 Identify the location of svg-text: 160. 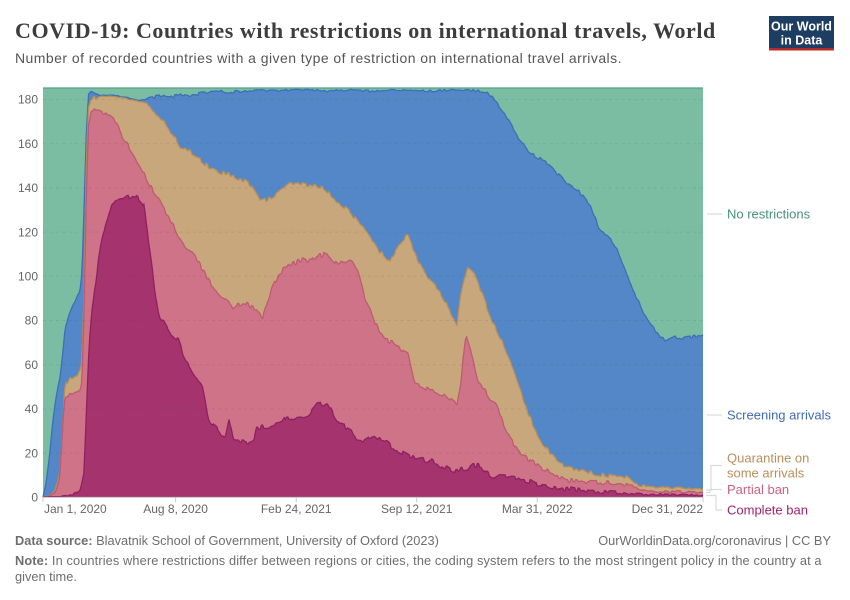
(28, 144).